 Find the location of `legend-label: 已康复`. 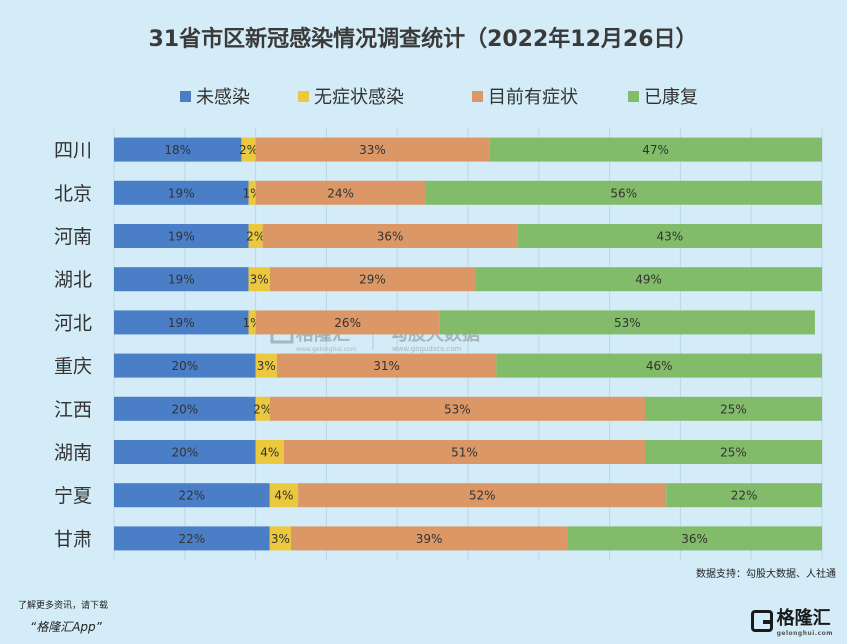

legend-label: 已康复 is located at coordinates (671, 97).